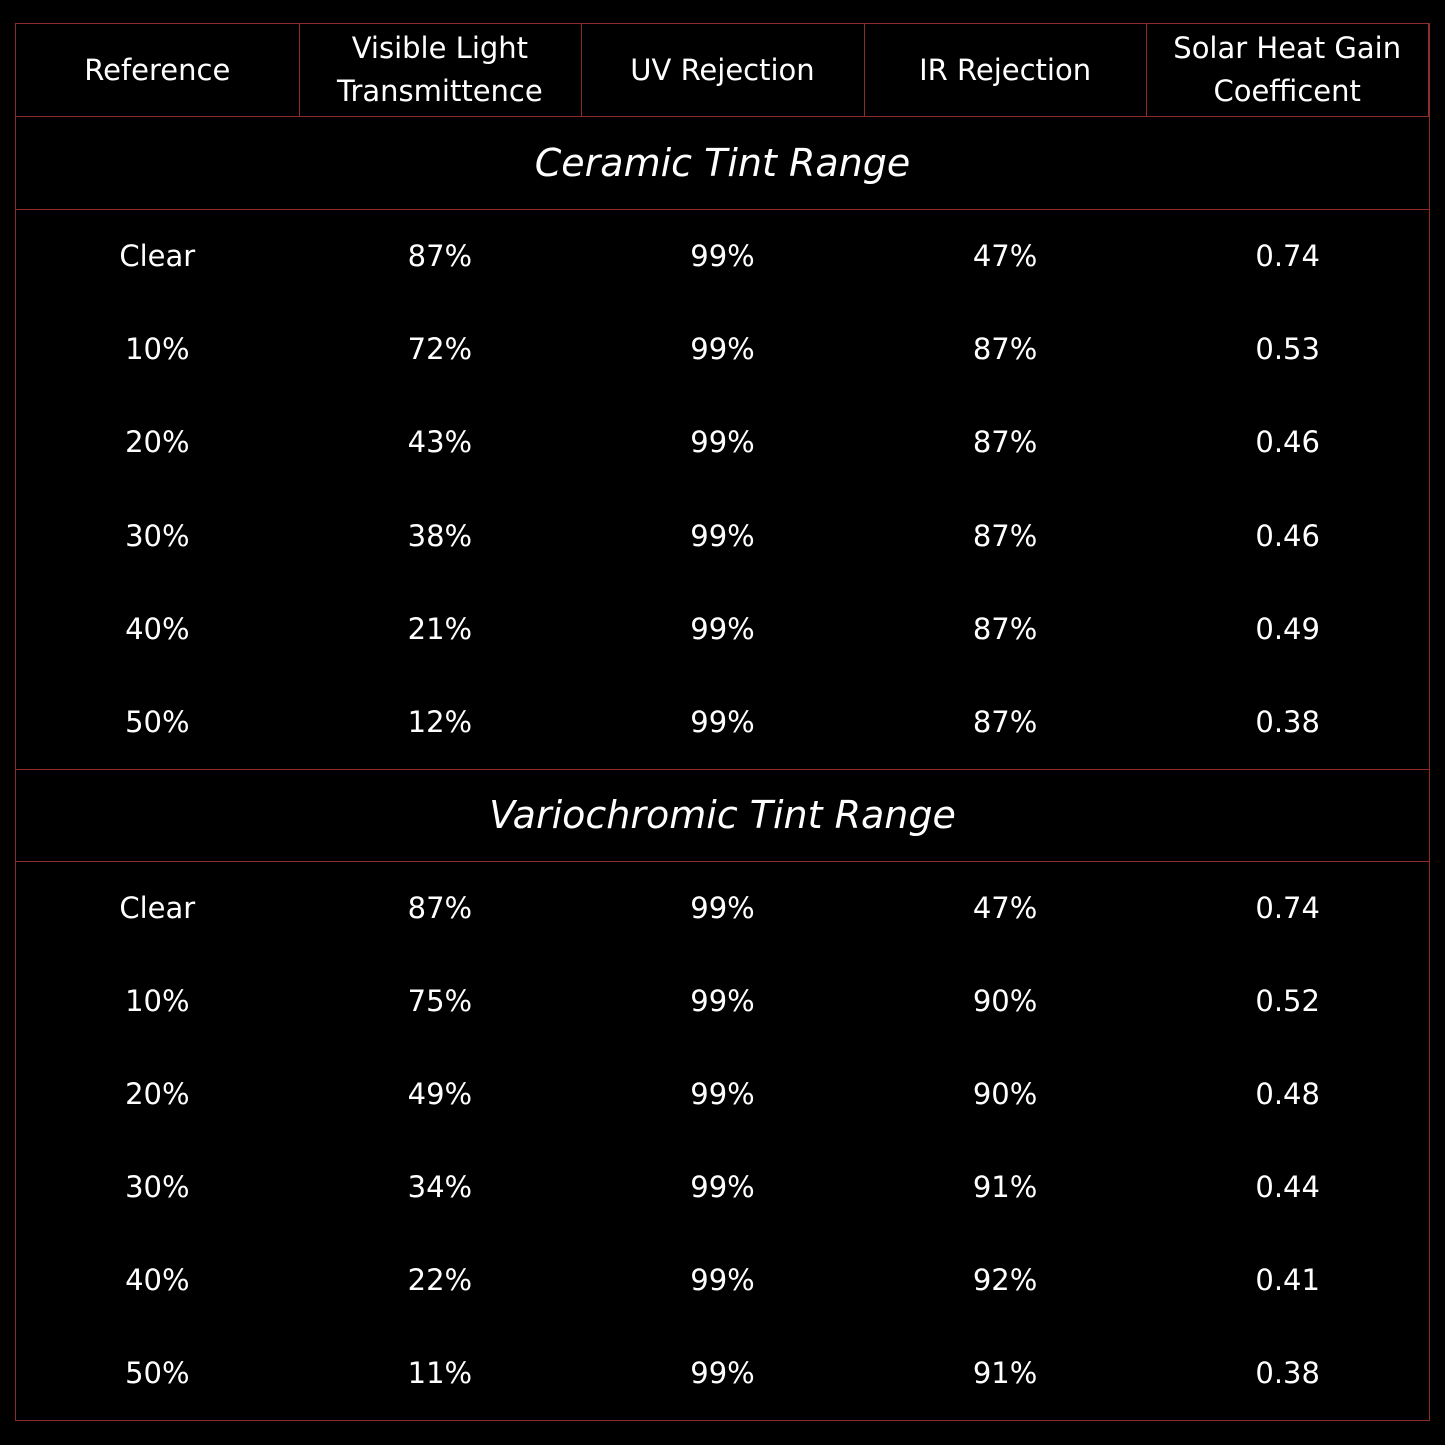 This screenshot has width=1445, height=1445. I want to click on header-cell: Reference, so click(158, 71).